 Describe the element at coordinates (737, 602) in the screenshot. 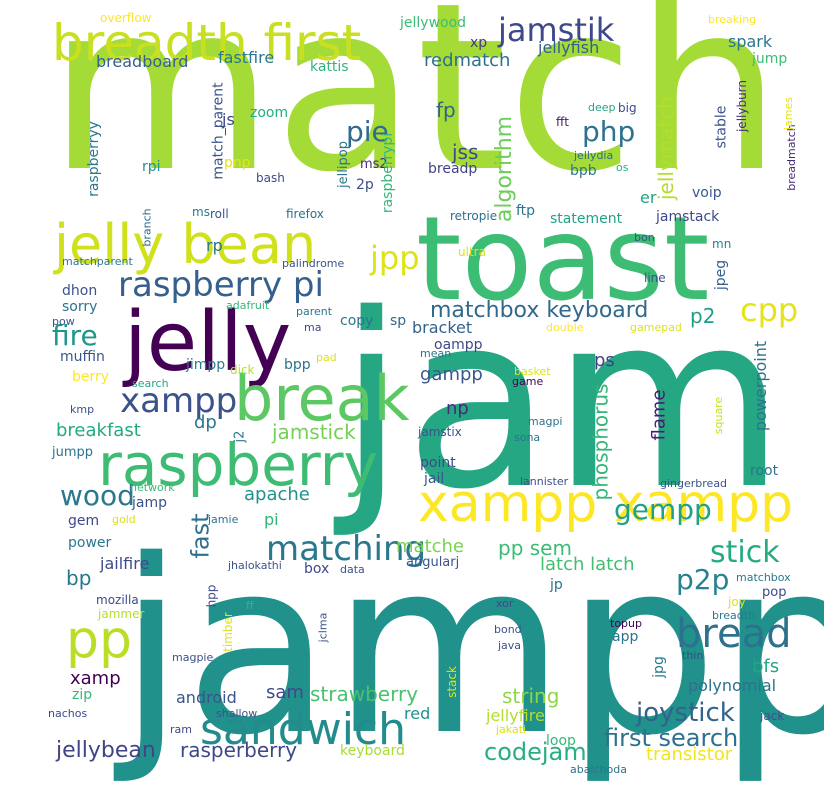

I see `word-joy: joy` at that location.